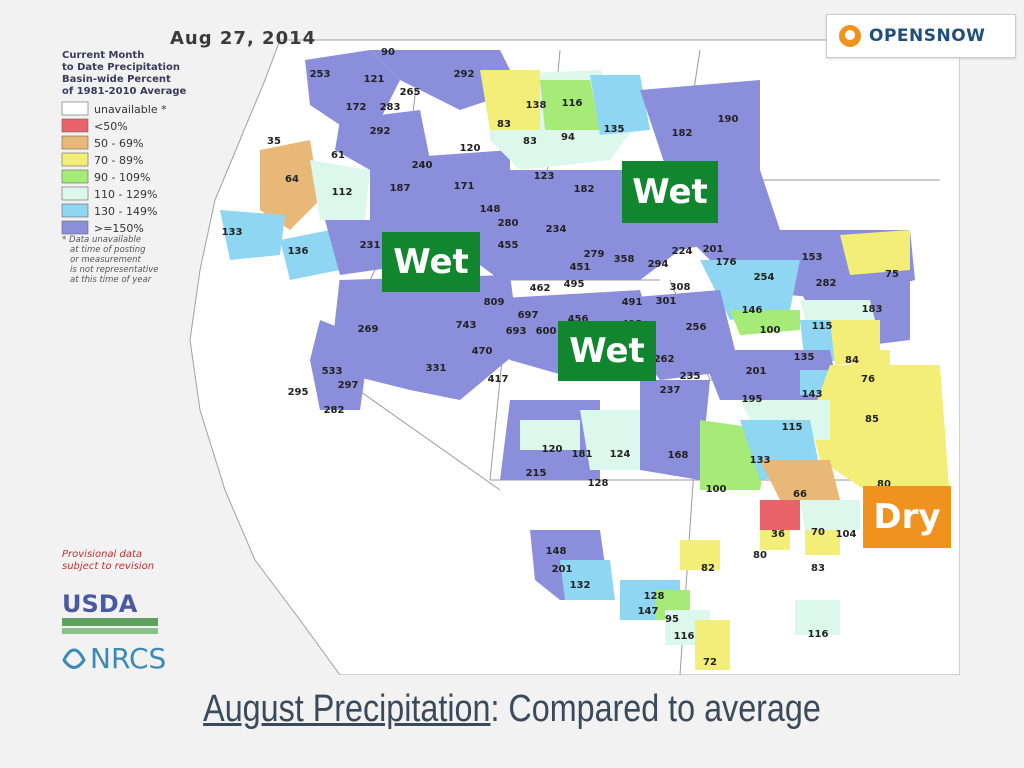 The height and width of the screenshot is (768, 1024). What do you see at coordinates (728, 119) in the screenshot?
I see `basin-value-label: 190` at bounding box center [728, 119].